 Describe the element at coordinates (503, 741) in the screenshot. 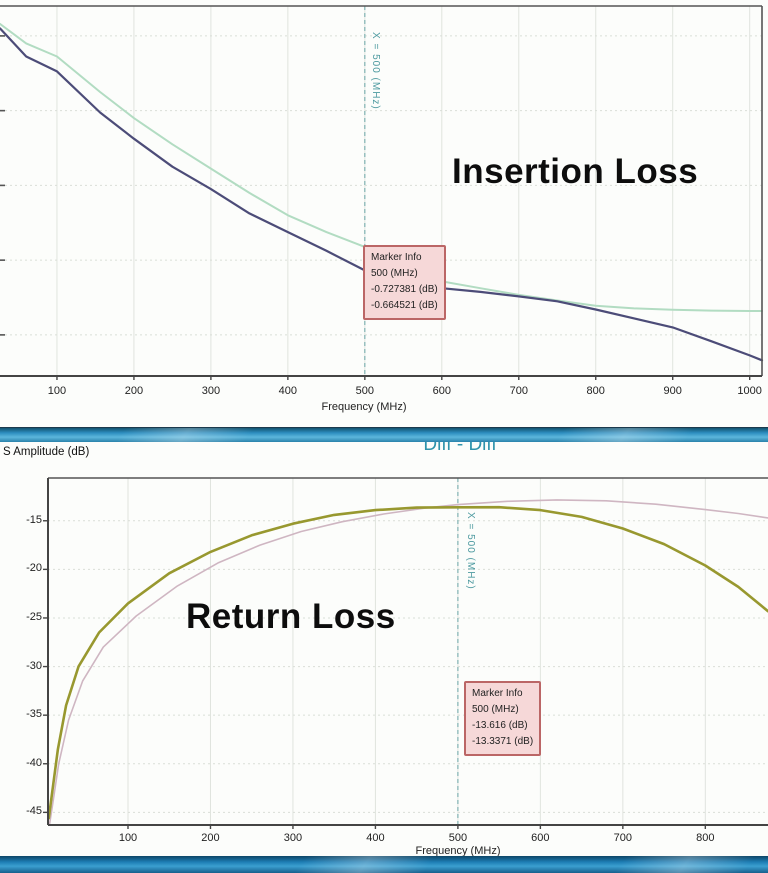

I see `marker-trace2-value: -13.3371 (dB)` at that location.